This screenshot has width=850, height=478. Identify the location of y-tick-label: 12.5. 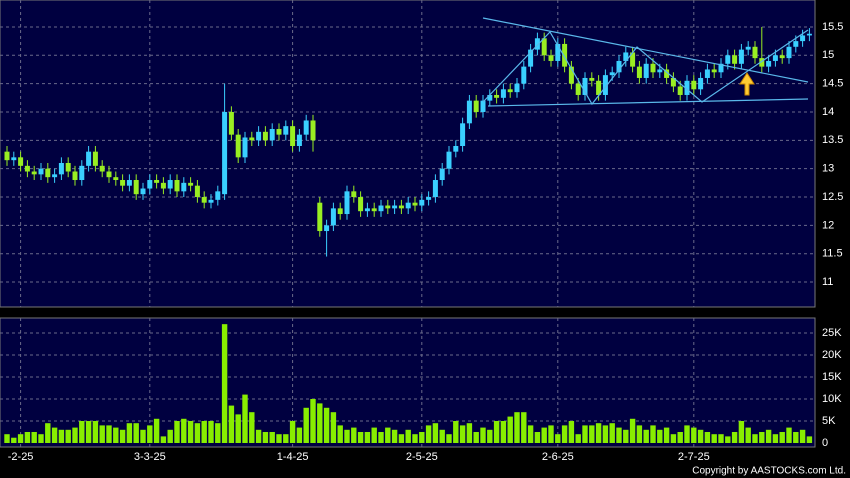
(832, 197).